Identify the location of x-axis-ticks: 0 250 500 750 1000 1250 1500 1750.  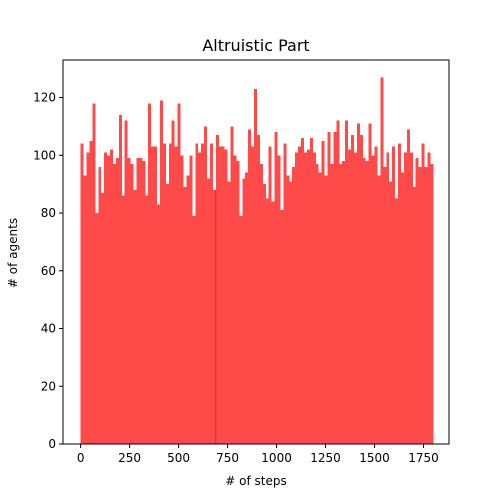
(258, 454).